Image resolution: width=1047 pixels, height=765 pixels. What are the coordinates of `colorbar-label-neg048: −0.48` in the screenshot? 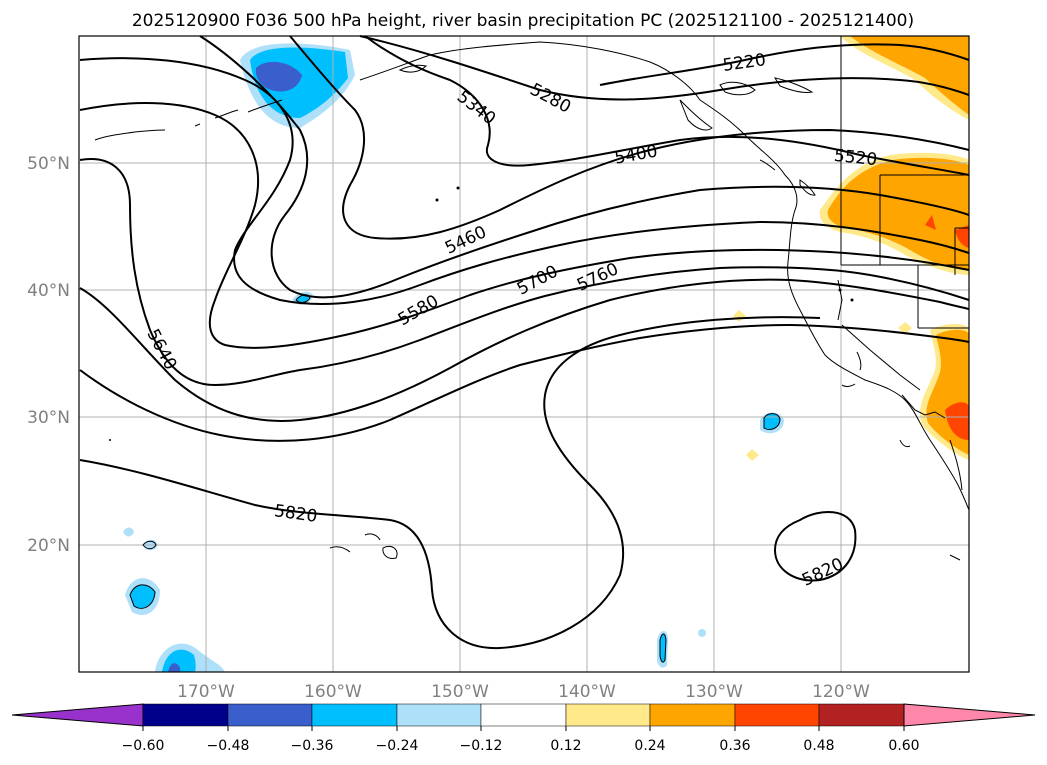 It's located at (228, 746).